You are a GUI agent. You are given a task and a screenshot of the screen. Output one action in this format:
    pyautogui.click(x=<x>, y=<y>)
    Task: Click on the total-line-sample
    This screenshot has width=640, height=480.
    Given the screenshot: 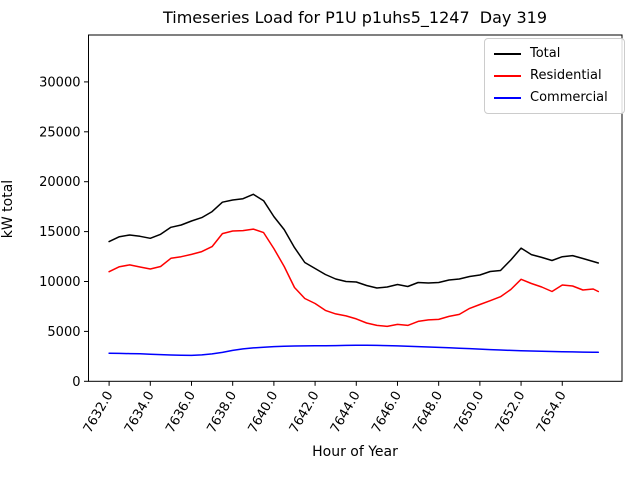 What is the action you would take?
    pyautogui.click(x=507, y=54)
    